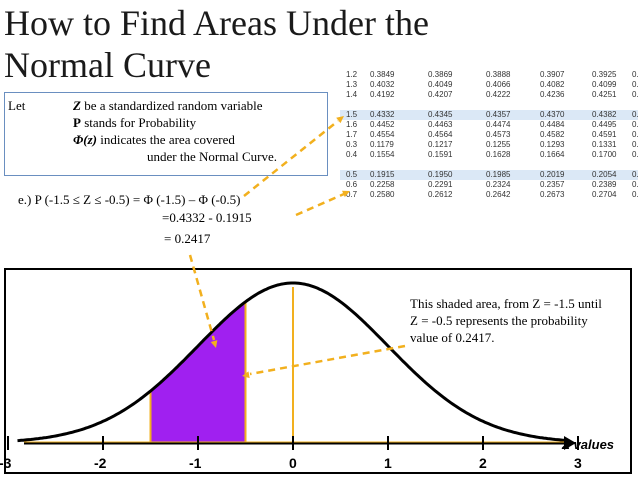  I want to click on title-line-1: How to Find Areas Under the, so click(216, 23).